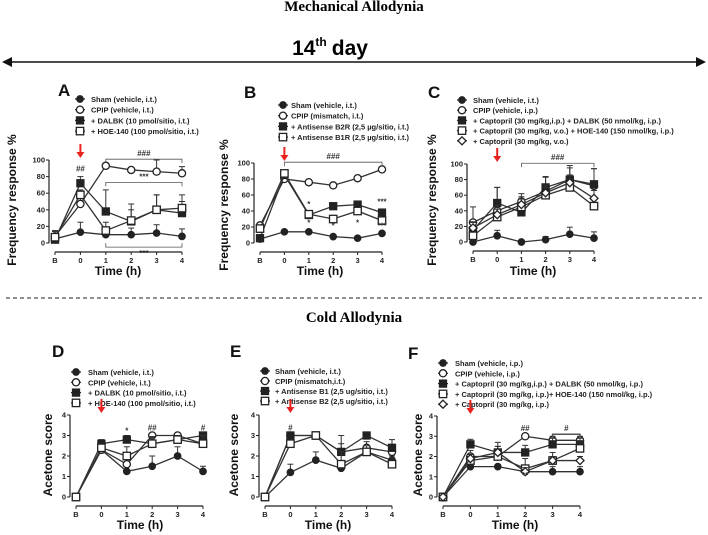  Describe the element at coordinates (101, 406) in the screenshot. I see `injection-arrow-icon` at that location.